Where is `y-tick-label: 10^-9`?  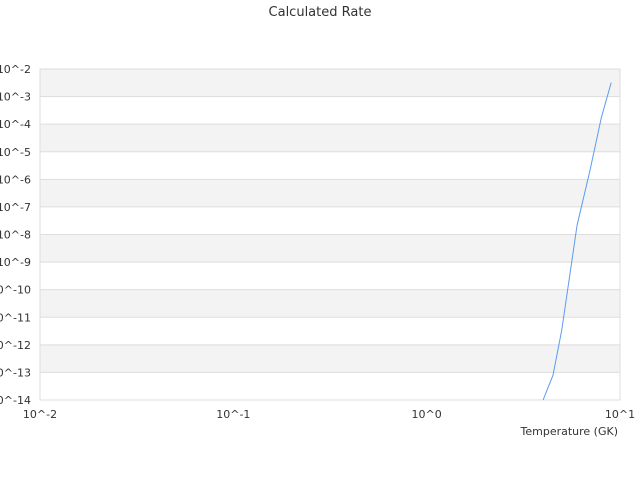
y-tick-label: 10^-9 is located at coordinates (15, 262).